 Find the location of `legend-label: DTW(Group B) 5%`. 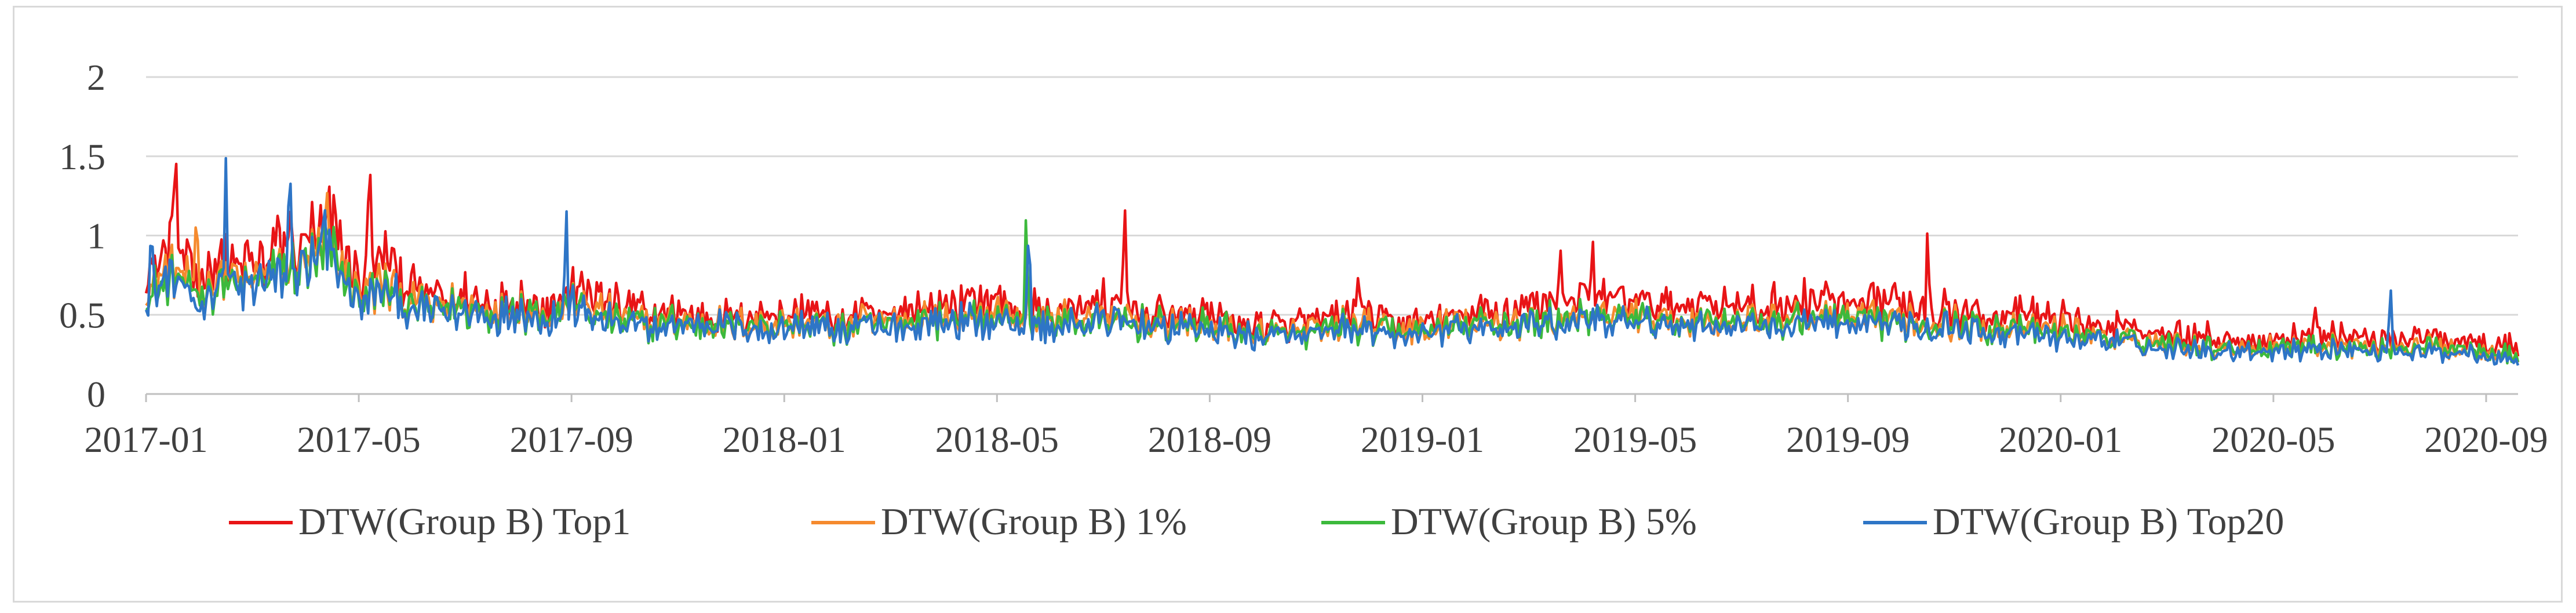

legend-label: DTW(Group B) 5% is located at coordinates (1544, 522).